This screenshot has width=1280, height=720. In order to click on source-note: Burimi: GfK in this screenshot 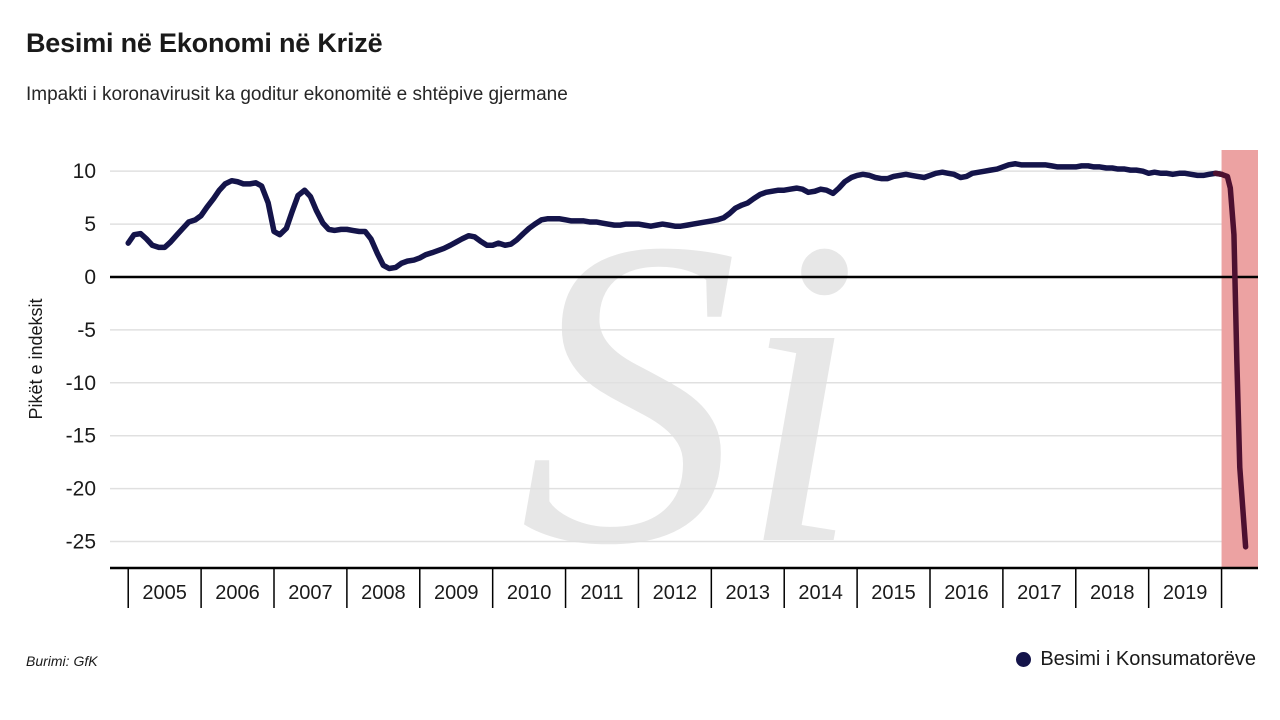, I will do `click(62, 661)`.